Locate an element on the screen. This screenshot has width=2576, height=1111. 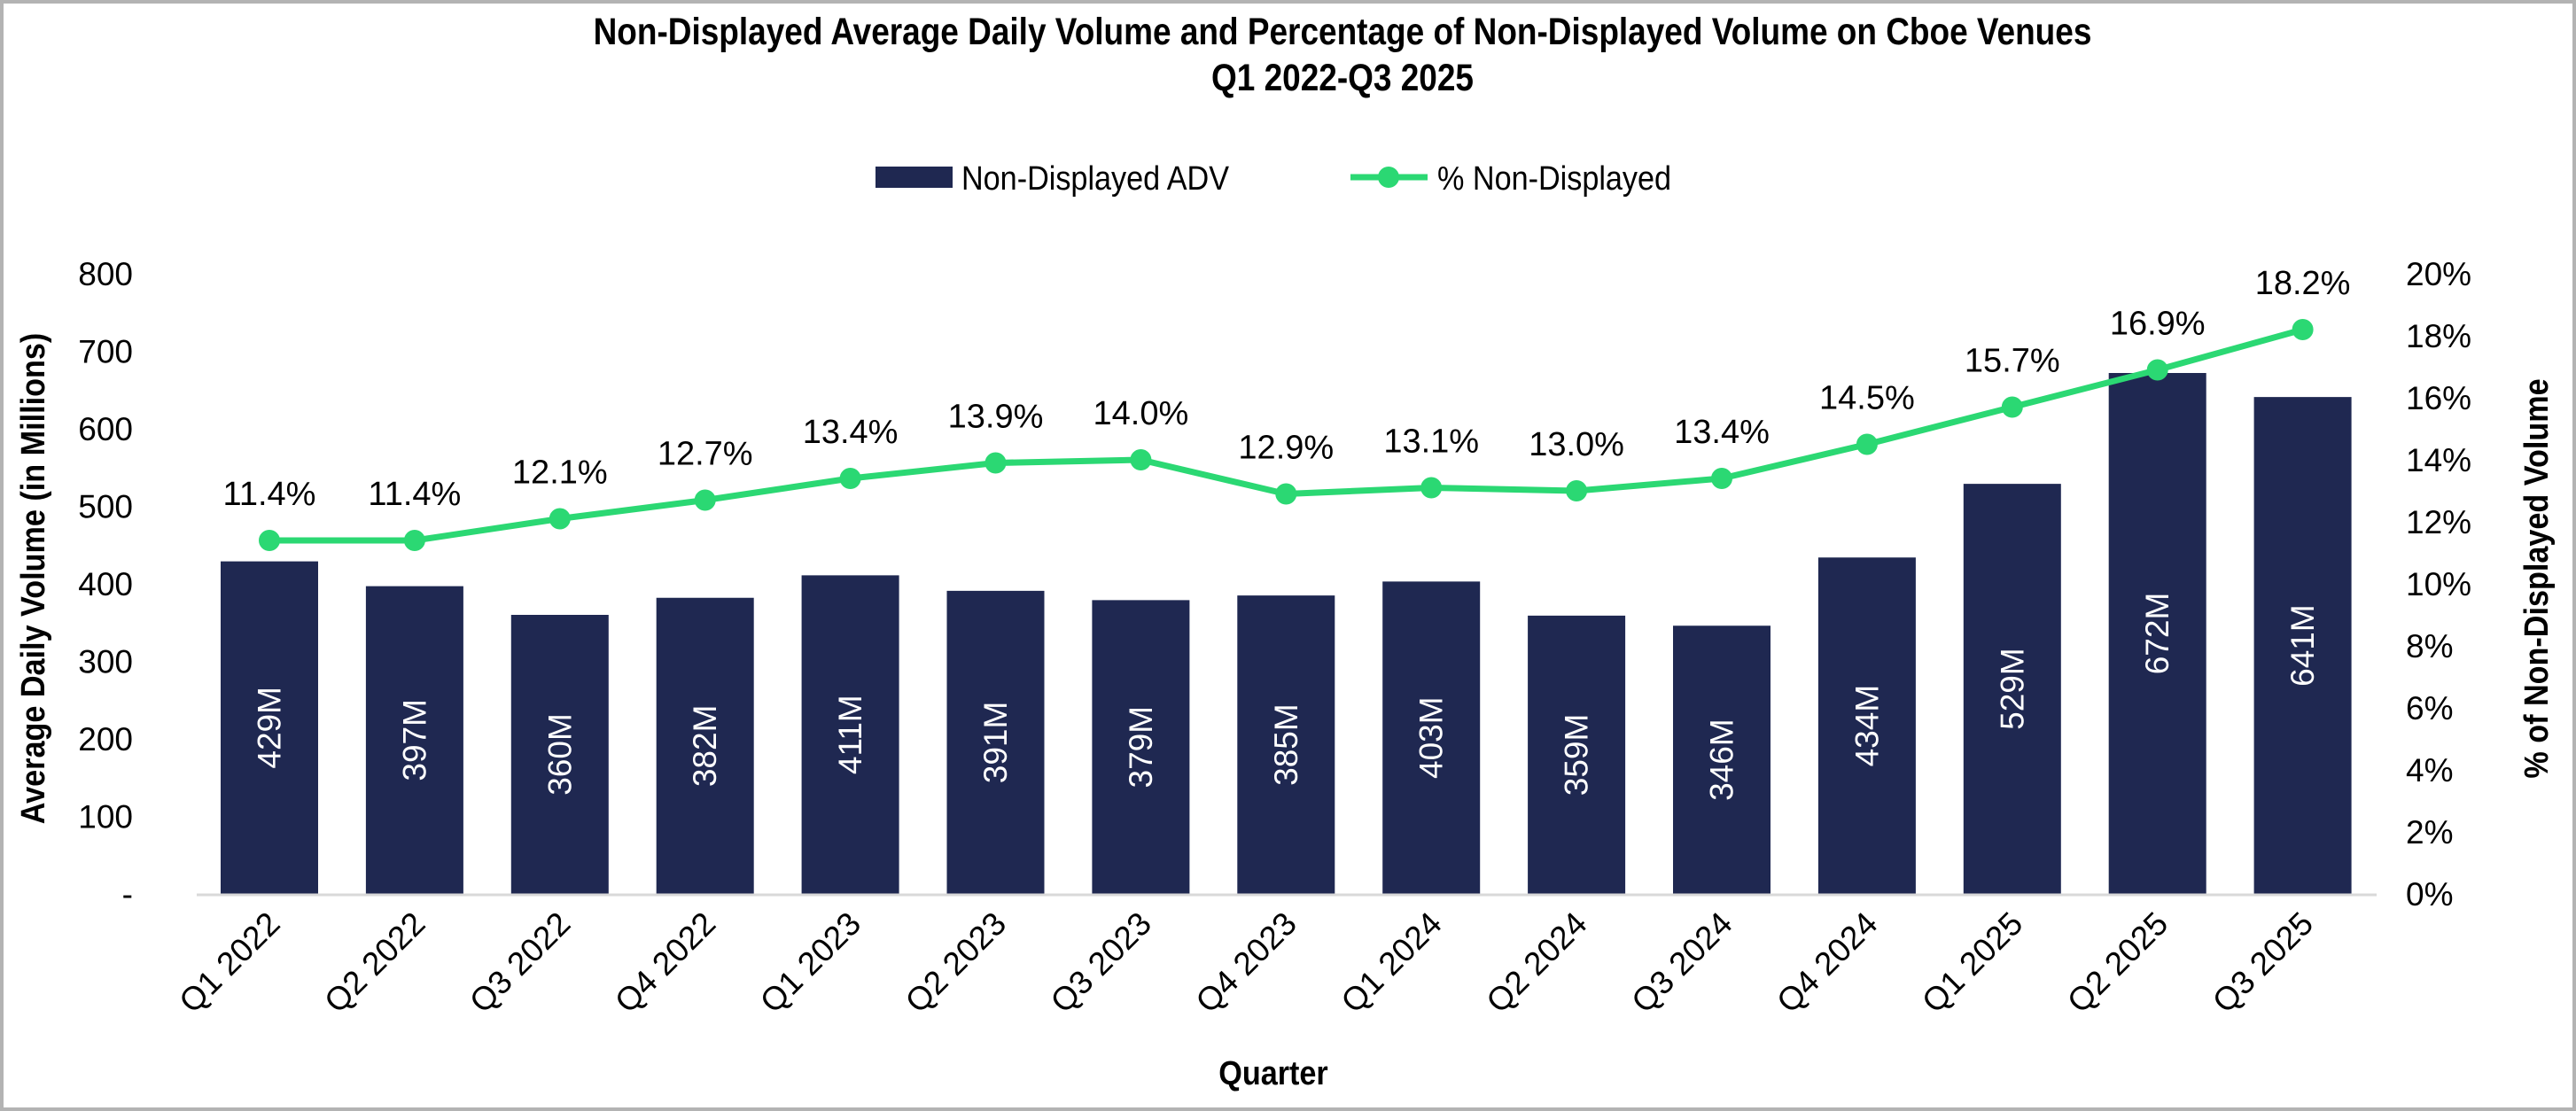
y-tick-label: 600 is located at coordinates (106, 429).